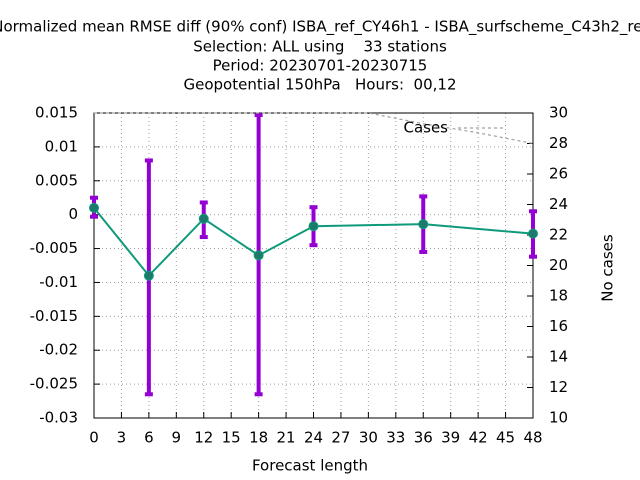  Describe the element at coordinates (94, 438) in the screenshot. I see `x-tick-label: 0` at that location.